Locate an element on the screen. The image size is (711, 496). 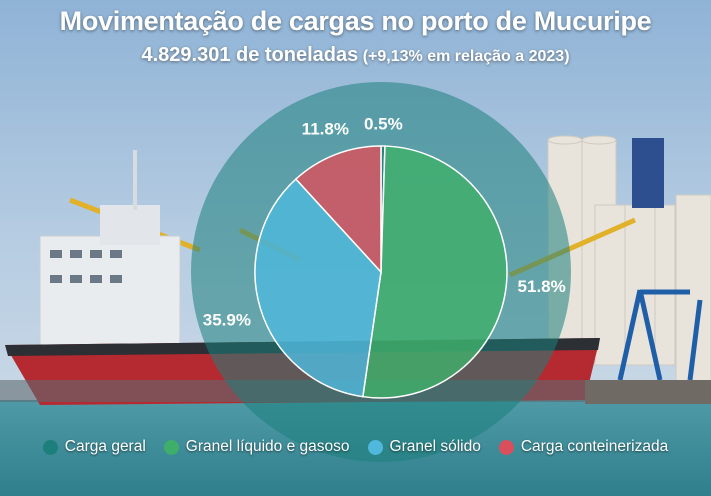
legend-item-granel-liquido: Granel líquido e gasoso is located at coordinates (256, 447).